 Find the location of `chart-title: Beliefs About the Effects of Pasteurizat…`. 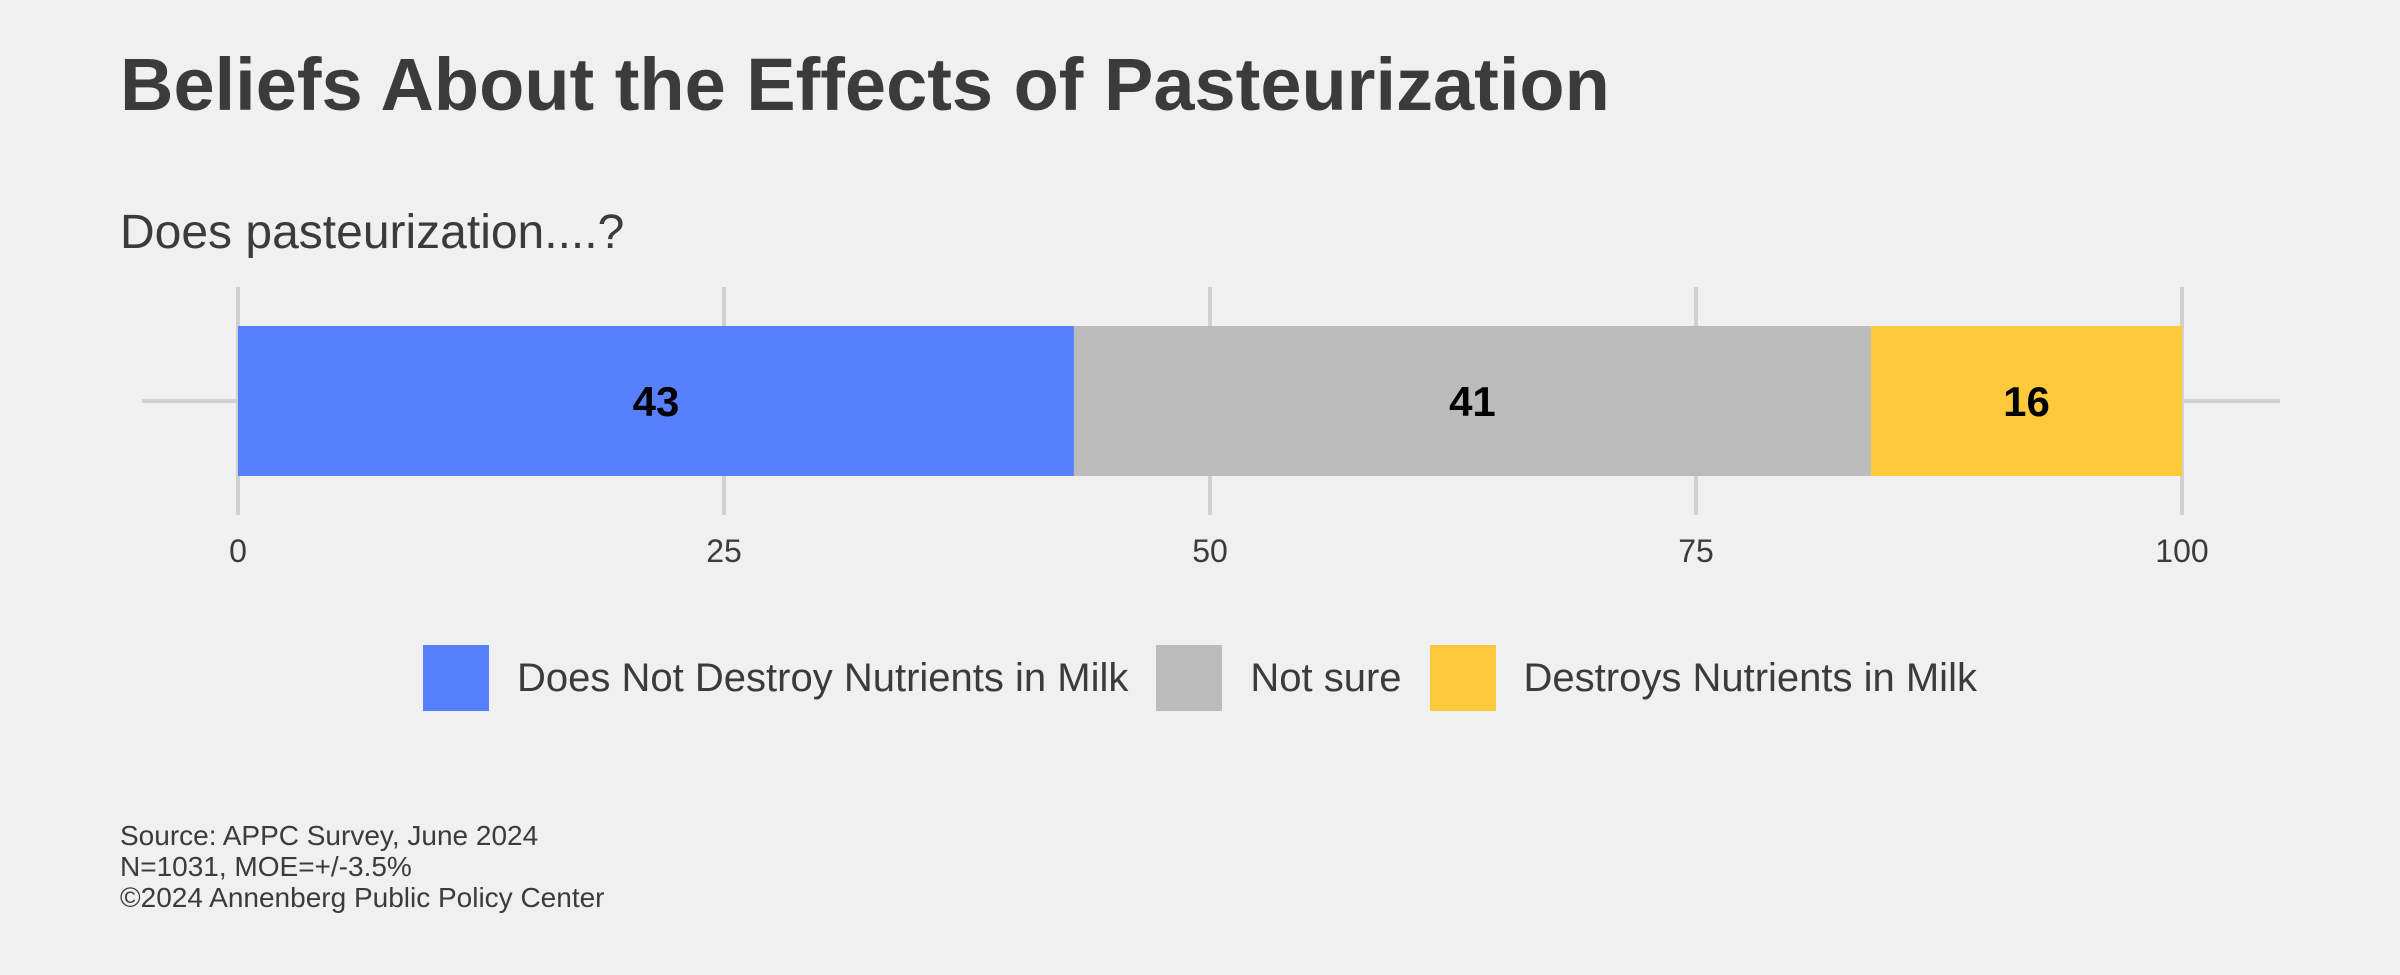

chart-title: Beliefs About the Effects of Pasteurizat… is located at coordinates (865, 84).